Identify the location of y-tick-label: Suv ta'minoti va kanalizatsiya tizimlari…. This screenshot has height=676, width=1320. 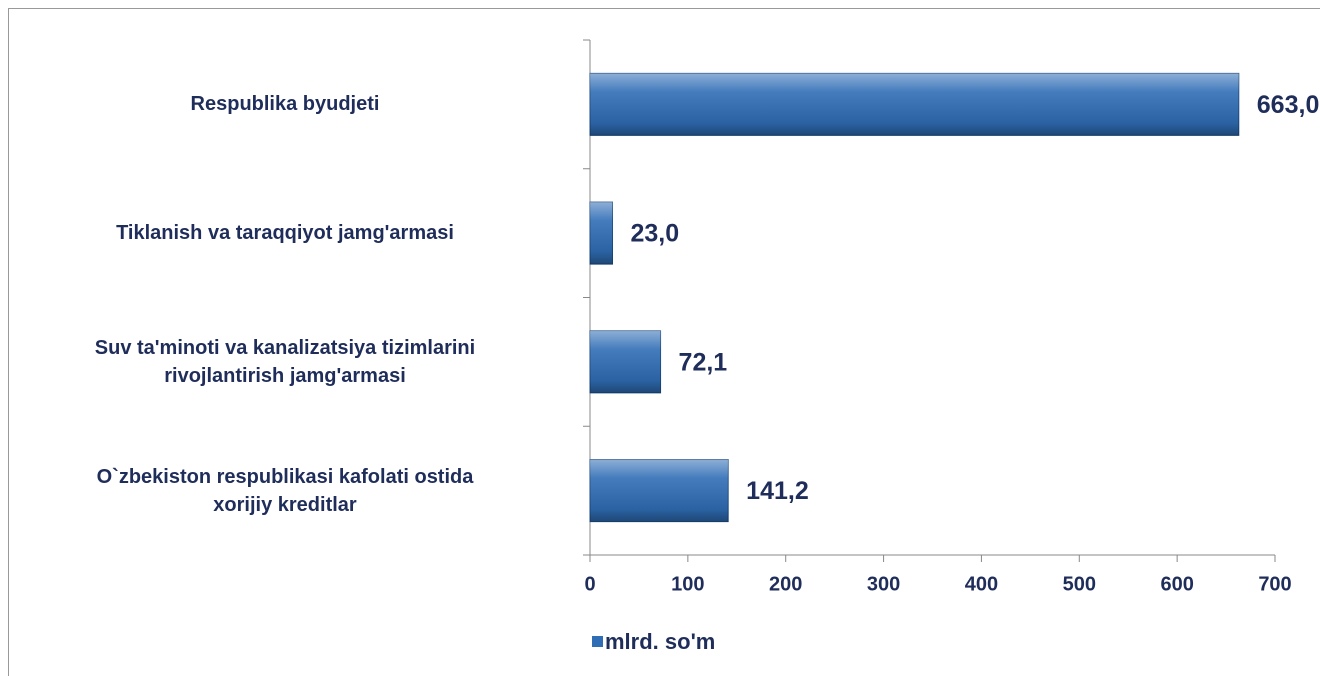
(285, 361).